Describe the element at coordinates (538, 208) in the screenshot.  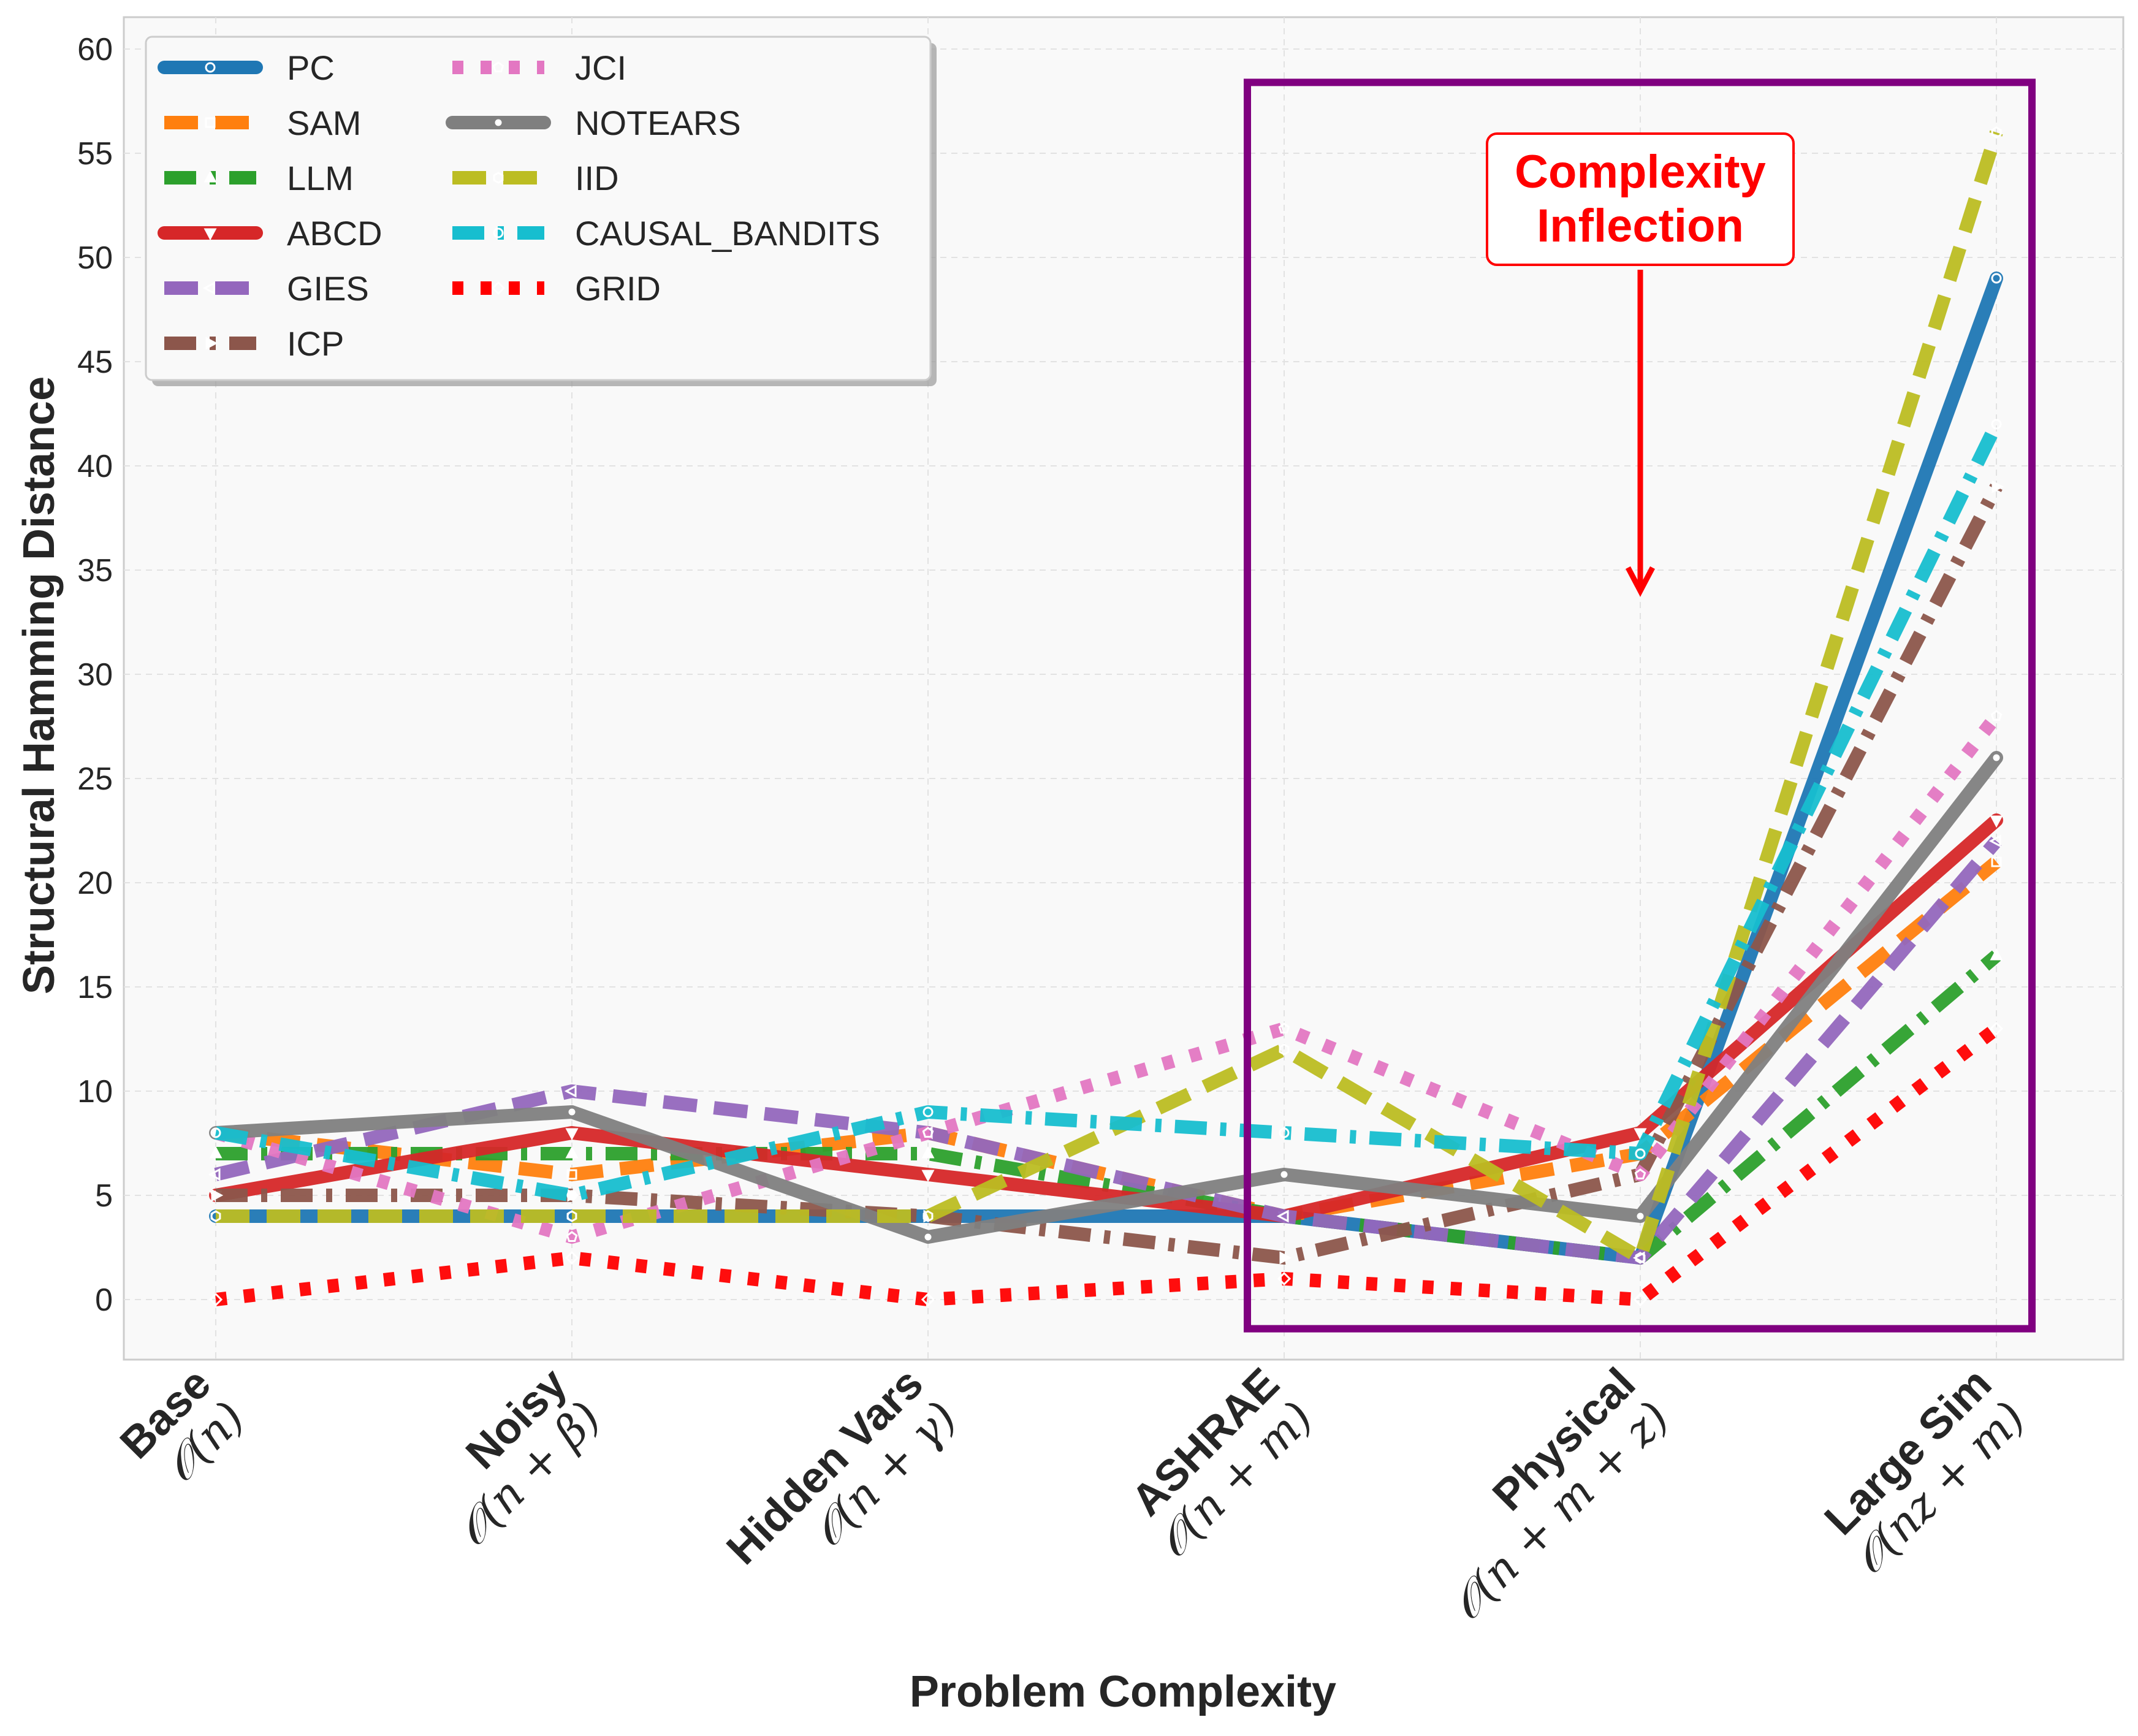
I see `legend-box` at that location.